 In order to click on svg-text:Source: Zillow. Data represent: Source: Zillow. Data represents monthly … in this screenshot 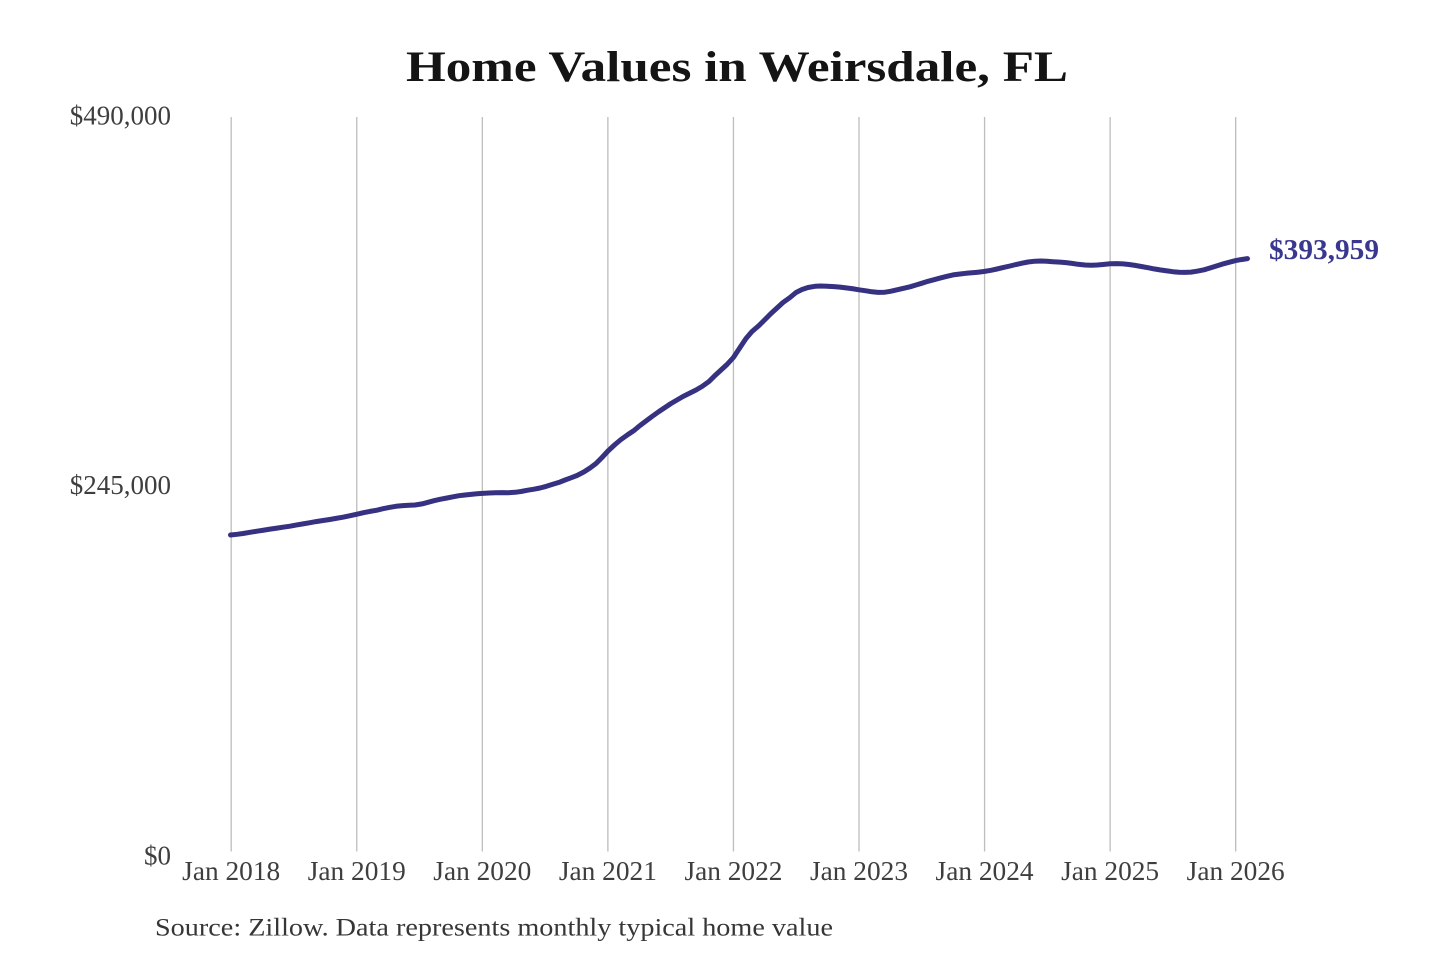, I will do `click(494, 928)`.